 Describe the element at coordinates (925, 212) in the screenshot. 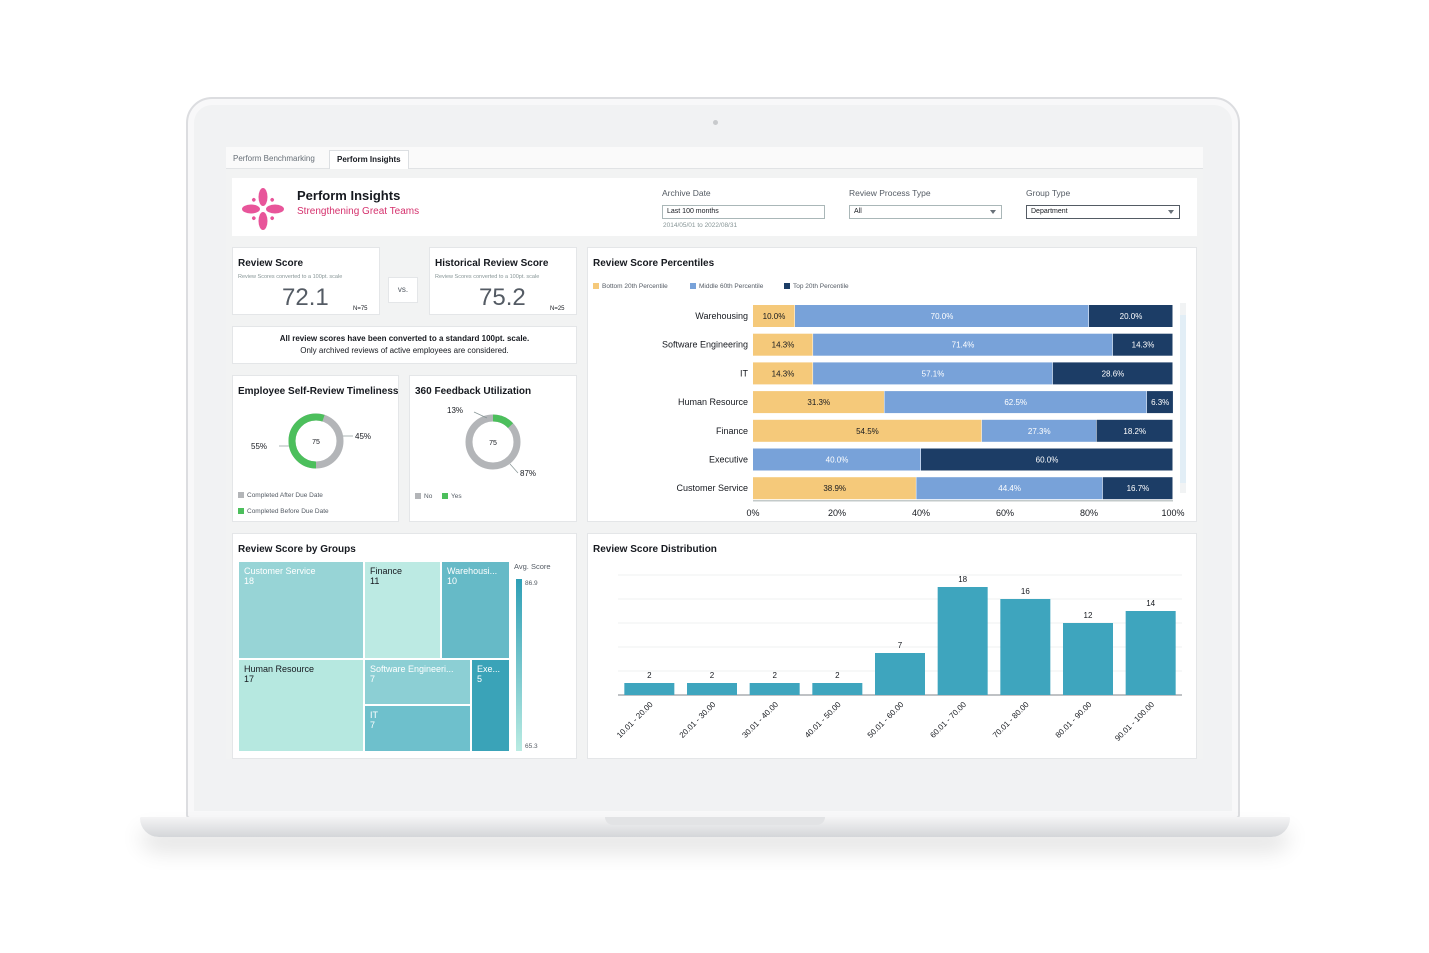

I see `review-process-type-select: All` at that location.